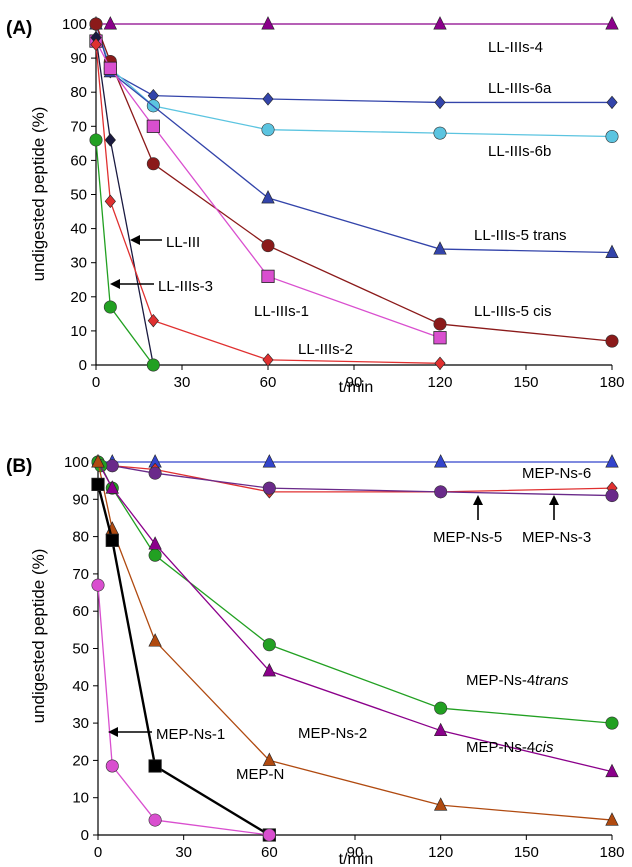  Describe the element at coordinates (260, 774) in the screenshot. I see `label-mep-n: MEP-N` at that location.